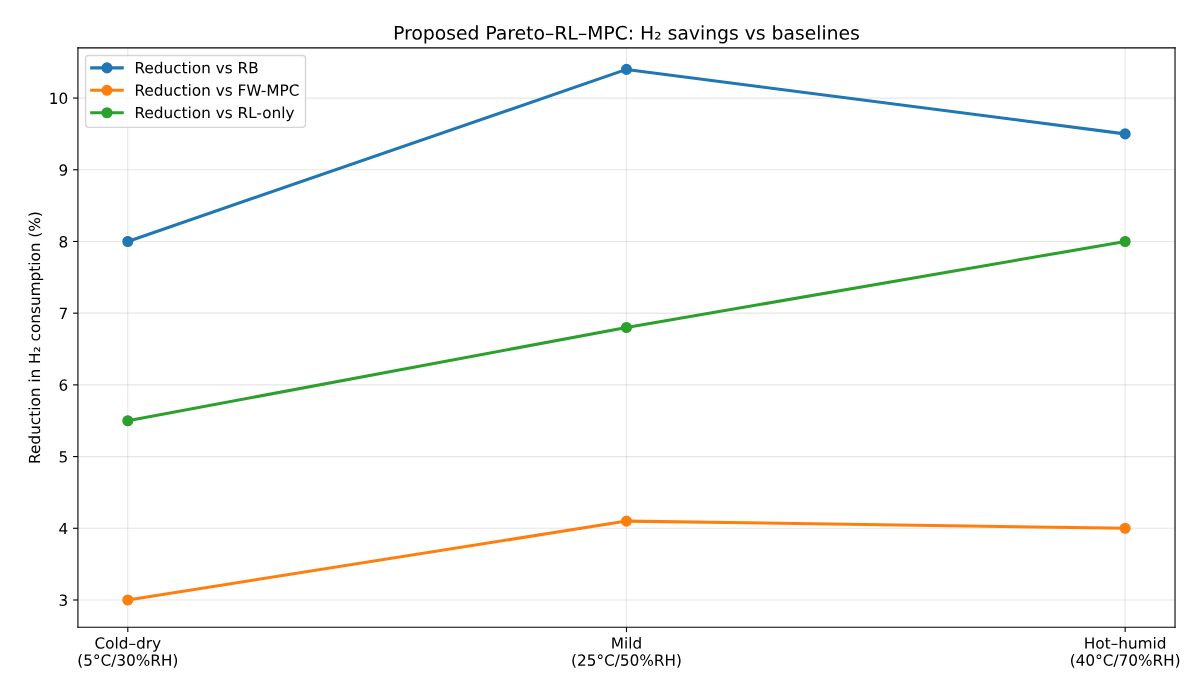  Describe the element at coordinates (626, 34) in the screenshot. I see `chart-title: Proposed Pareto–RL–MPC: H₂ savings vs baselines` at that location.